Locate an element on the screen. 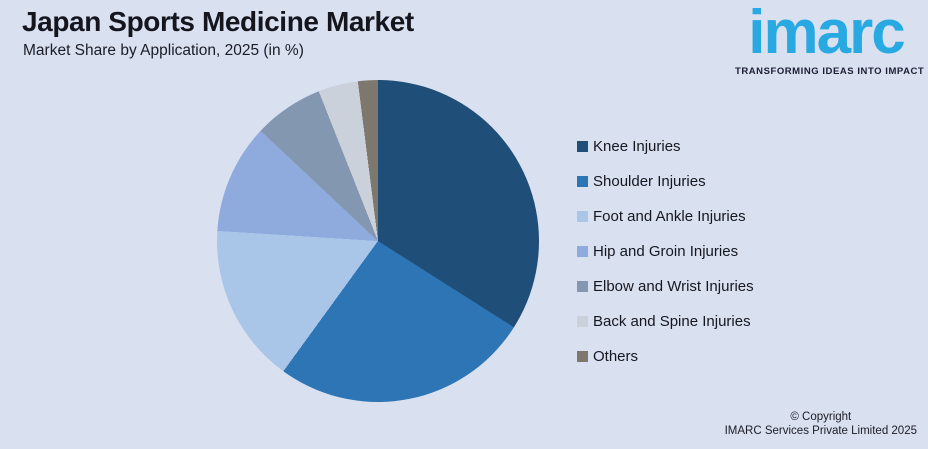 Image resolution: width=928 pixels, height=449 pixels. legend-item: Back and Spine Injuries is located at coordinates (665, 321).